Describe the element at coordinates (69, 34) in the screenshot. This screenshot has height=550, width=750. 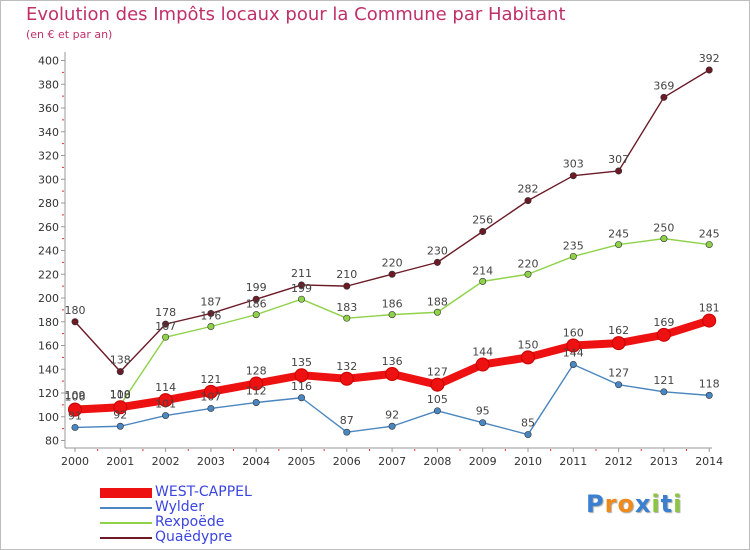
I see `chart-subtitle: (en € et par an)` at that location.